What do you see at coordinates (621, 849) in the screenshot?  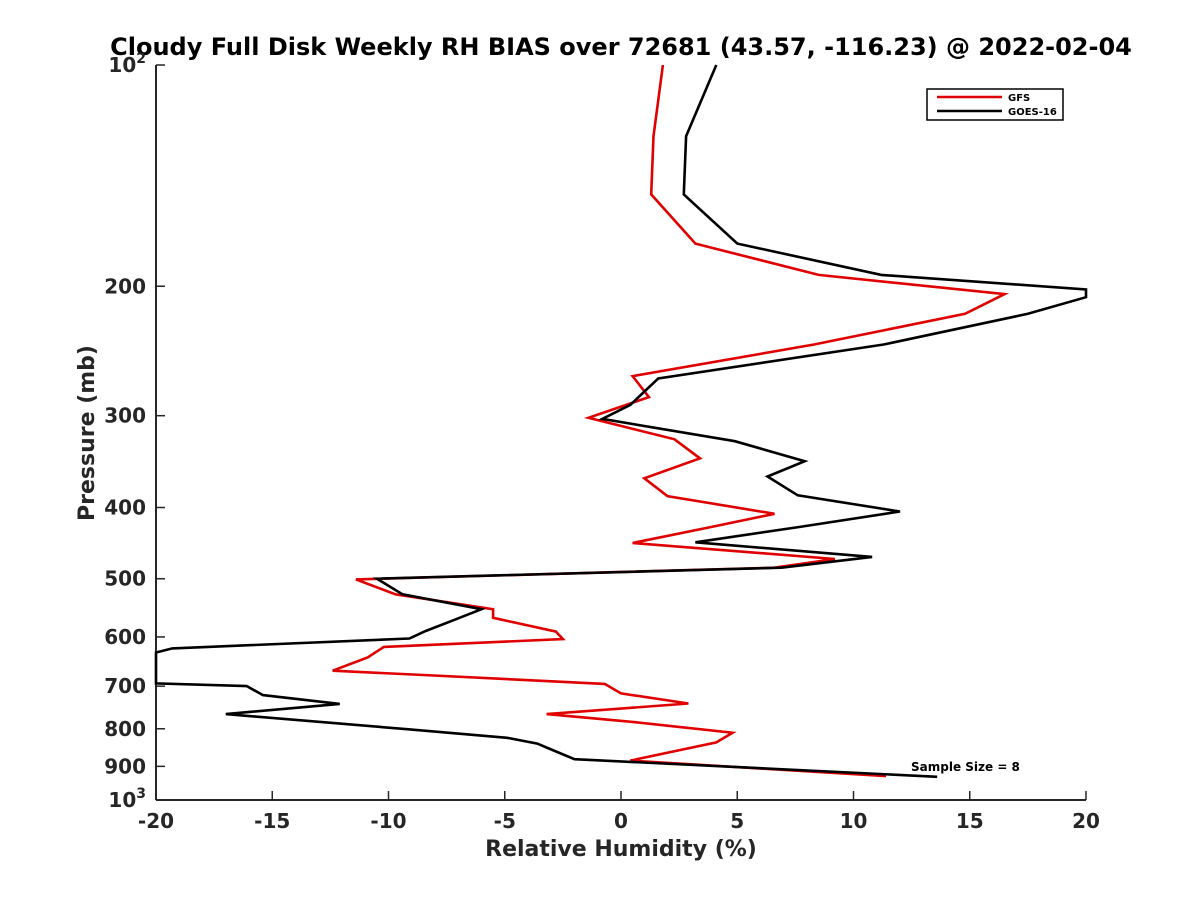 I see `x-axis-label: Relative Humidity (%)` at bounding box center [621, 849].